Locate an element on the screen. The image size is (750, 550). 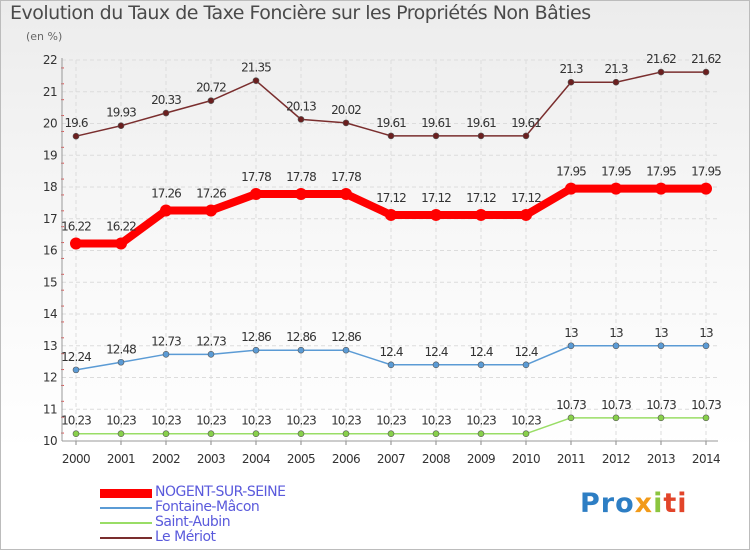
x-tick-label: 2001 is located at coordinates (121, 459).